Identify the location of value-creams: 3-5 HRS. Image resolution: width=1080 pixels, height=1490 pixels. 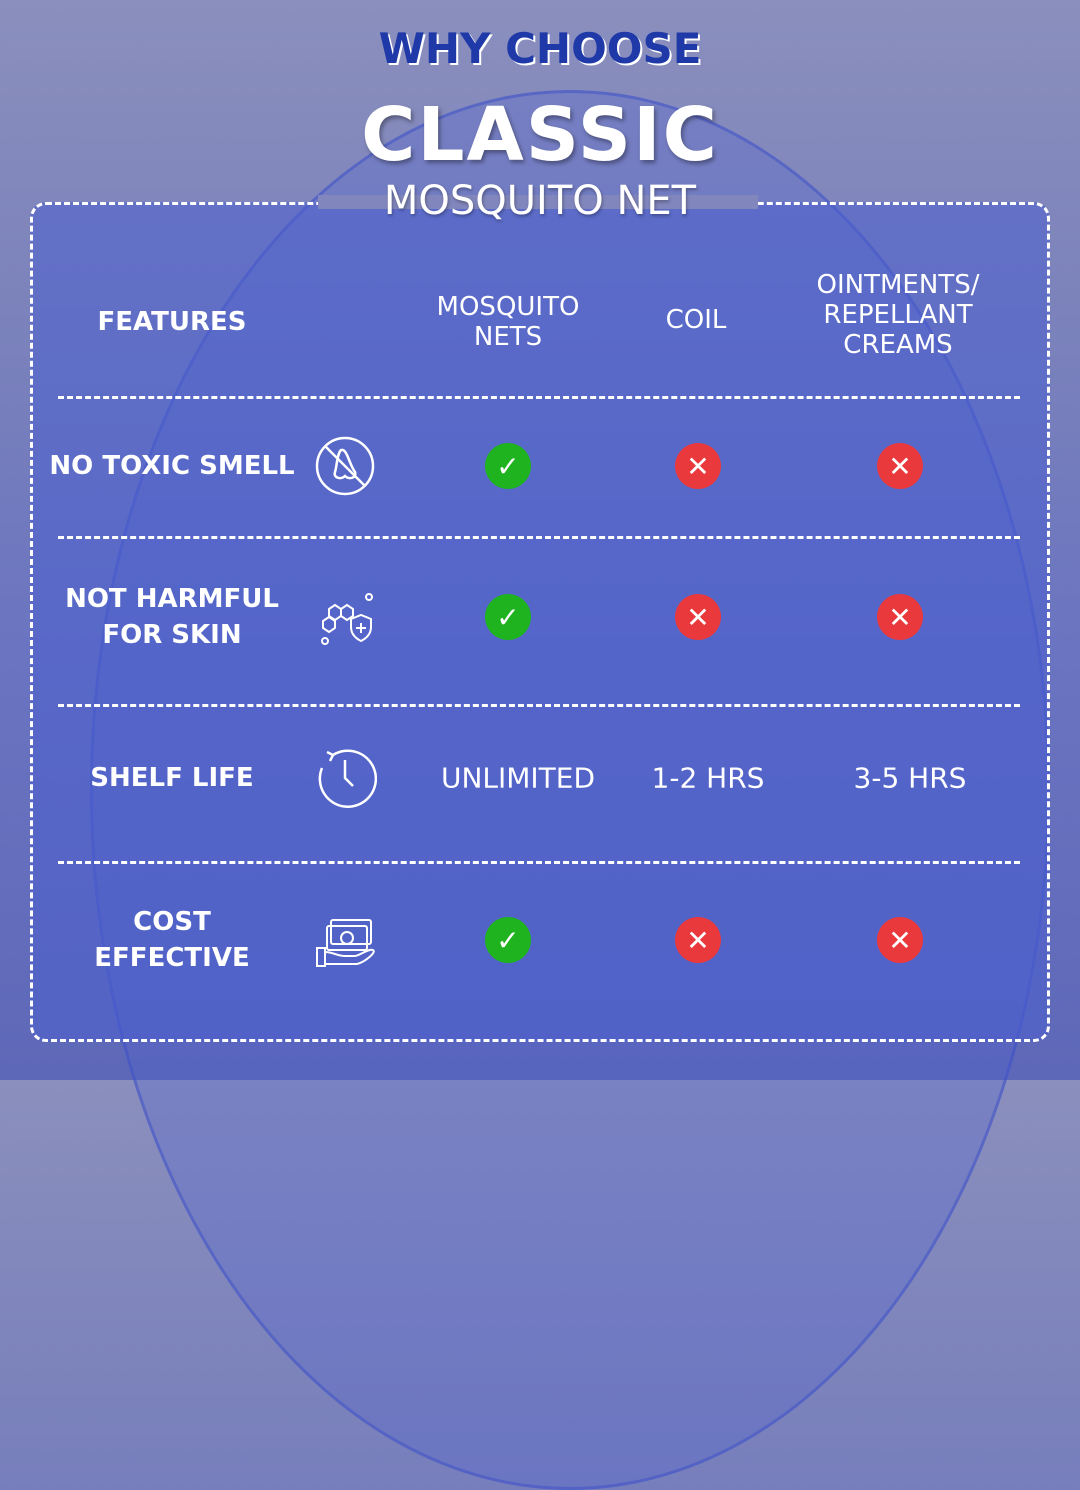
(910, 778).